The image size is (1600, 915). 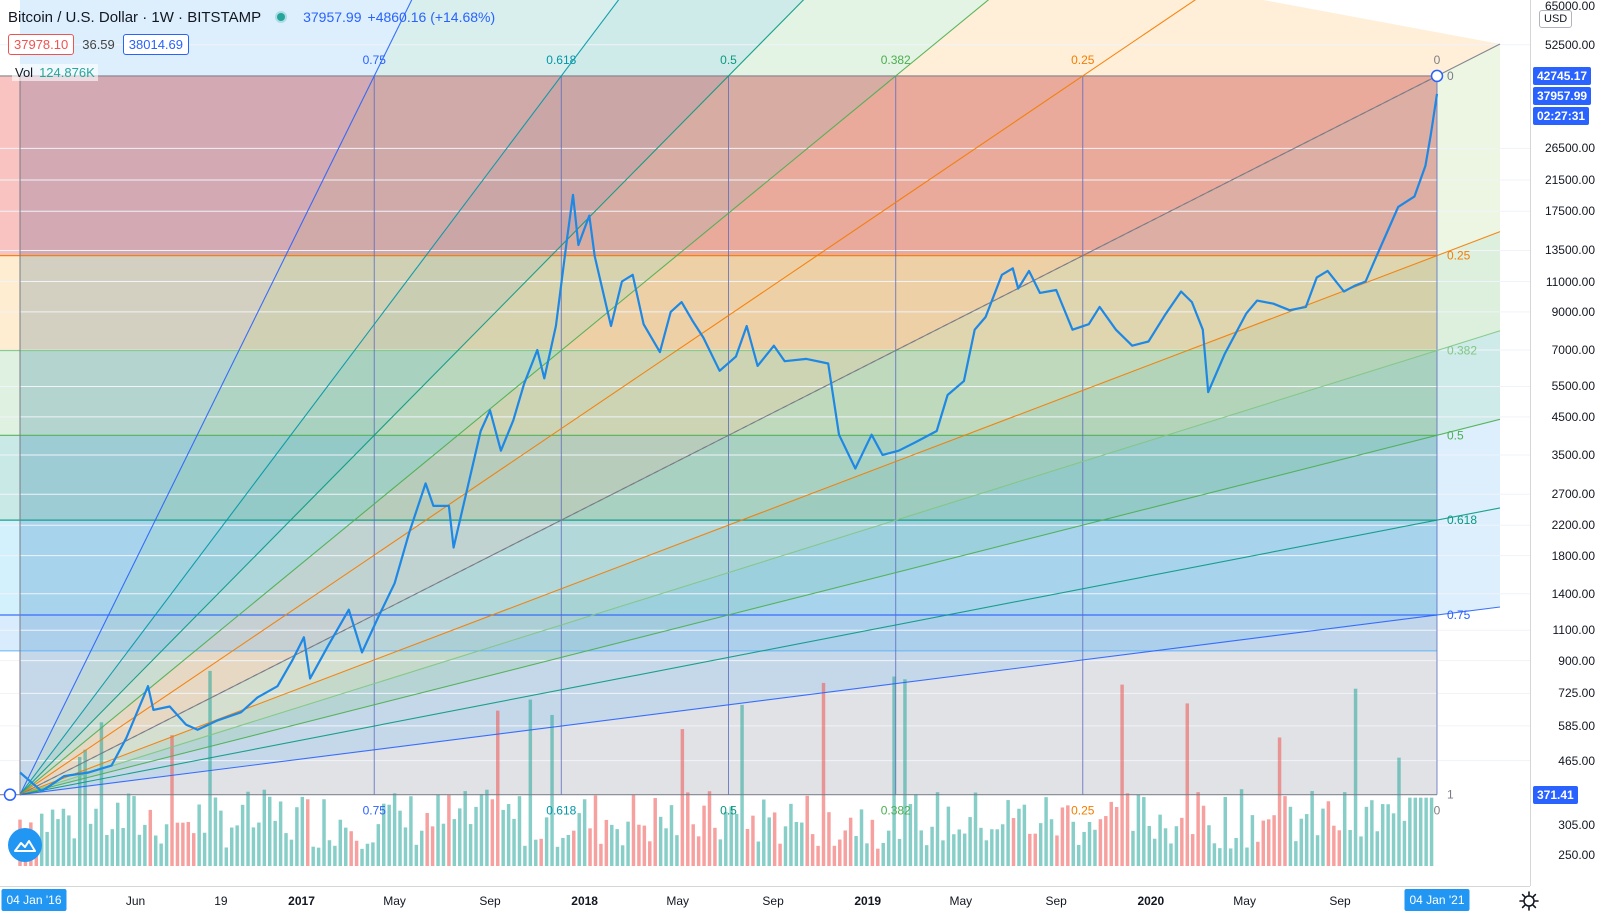 I want to click on buy-button: 38014.69, so click(x=156, y=44).